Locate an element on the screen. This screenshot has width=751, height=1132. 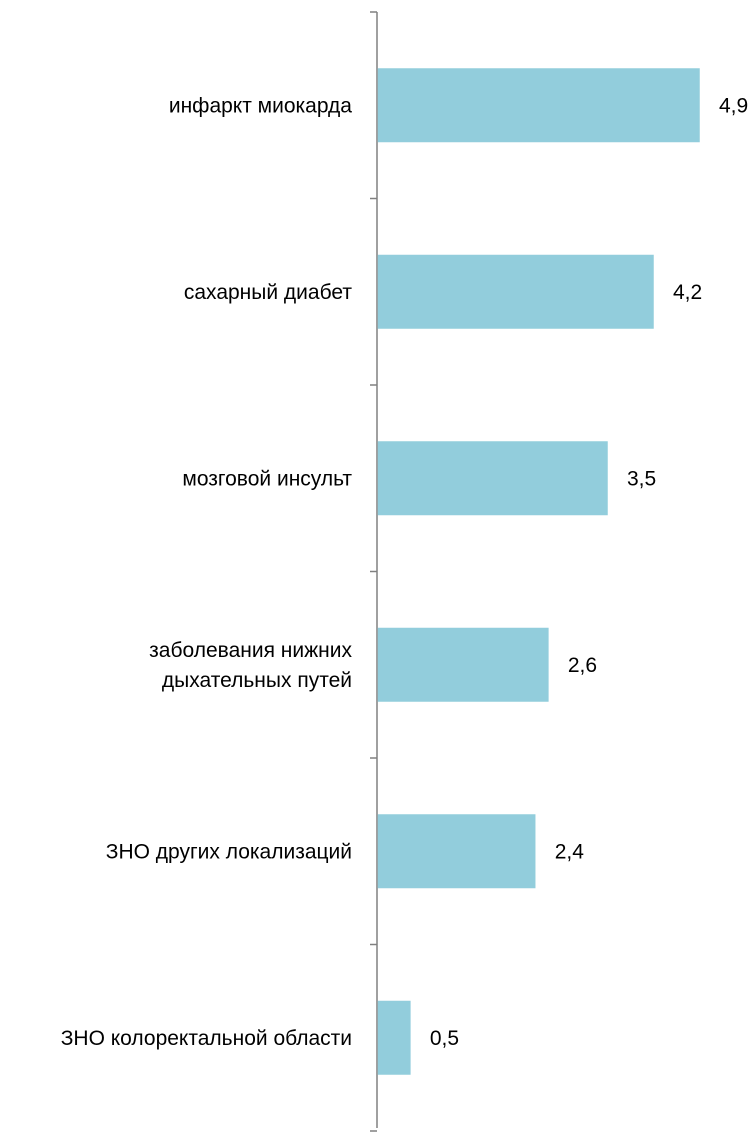
data-label: 3,5 is located at coordinates (641, 478).